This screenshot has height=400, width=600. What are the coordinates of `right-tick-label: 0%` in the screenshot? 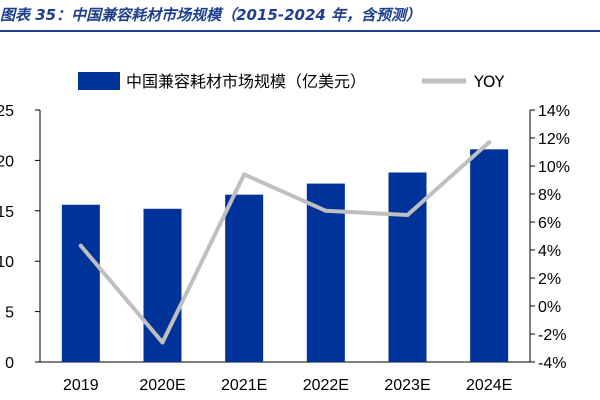 It's located at (549, 307).